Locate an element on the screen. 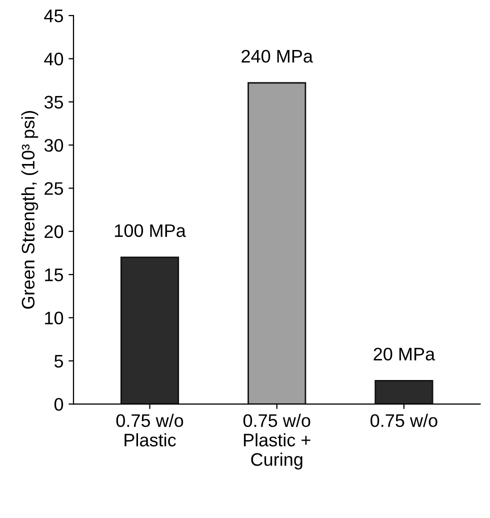  annotation: 100 MPa is located at coordinates (150, 231).